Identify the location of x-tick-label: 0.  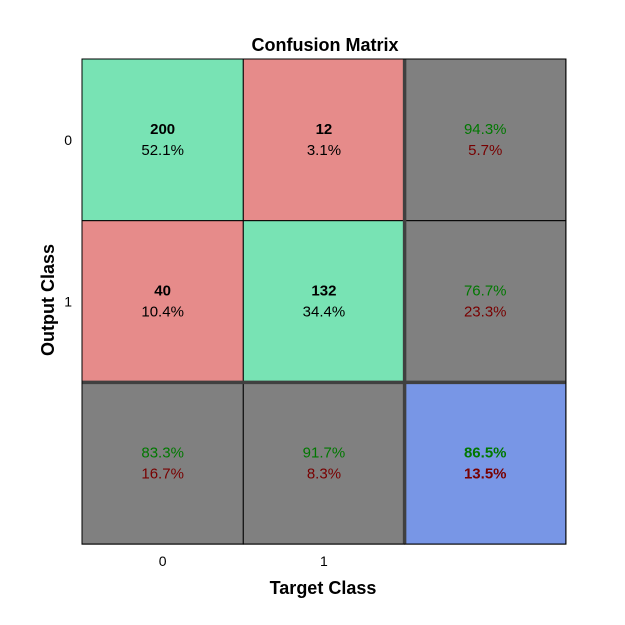
(163, 561).